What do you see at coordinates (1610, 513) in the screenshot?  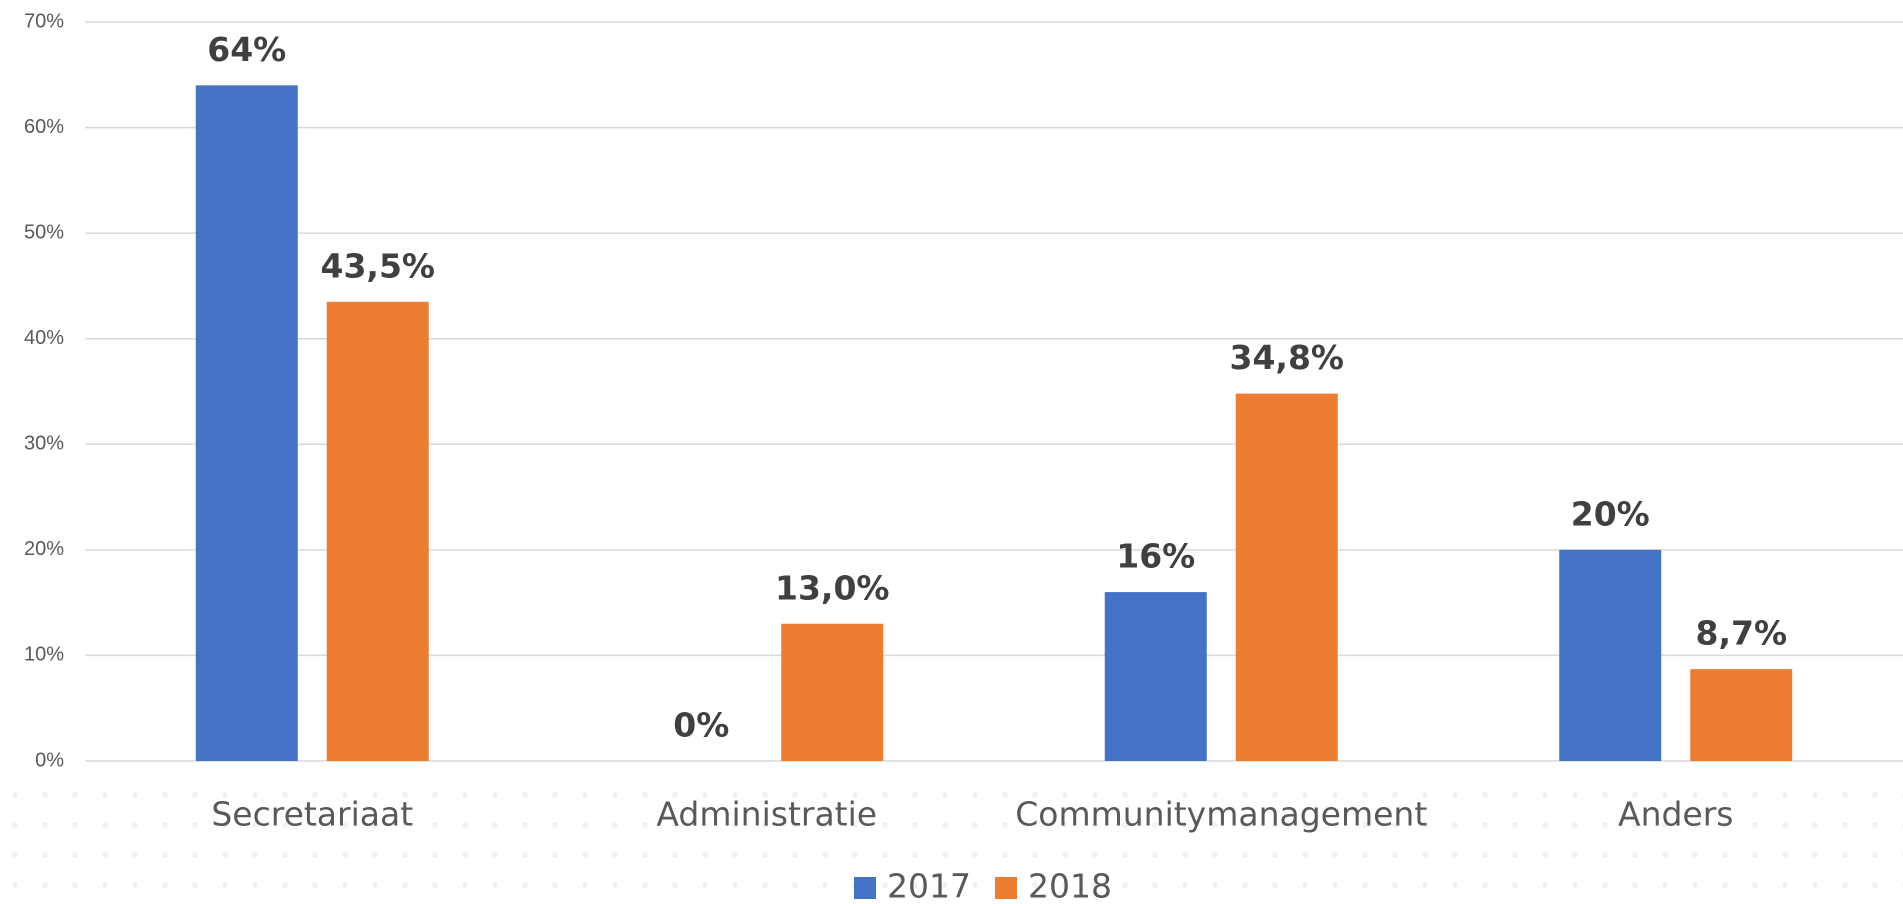 I see `data-label: 20%` at bounding box center [1610, 513].